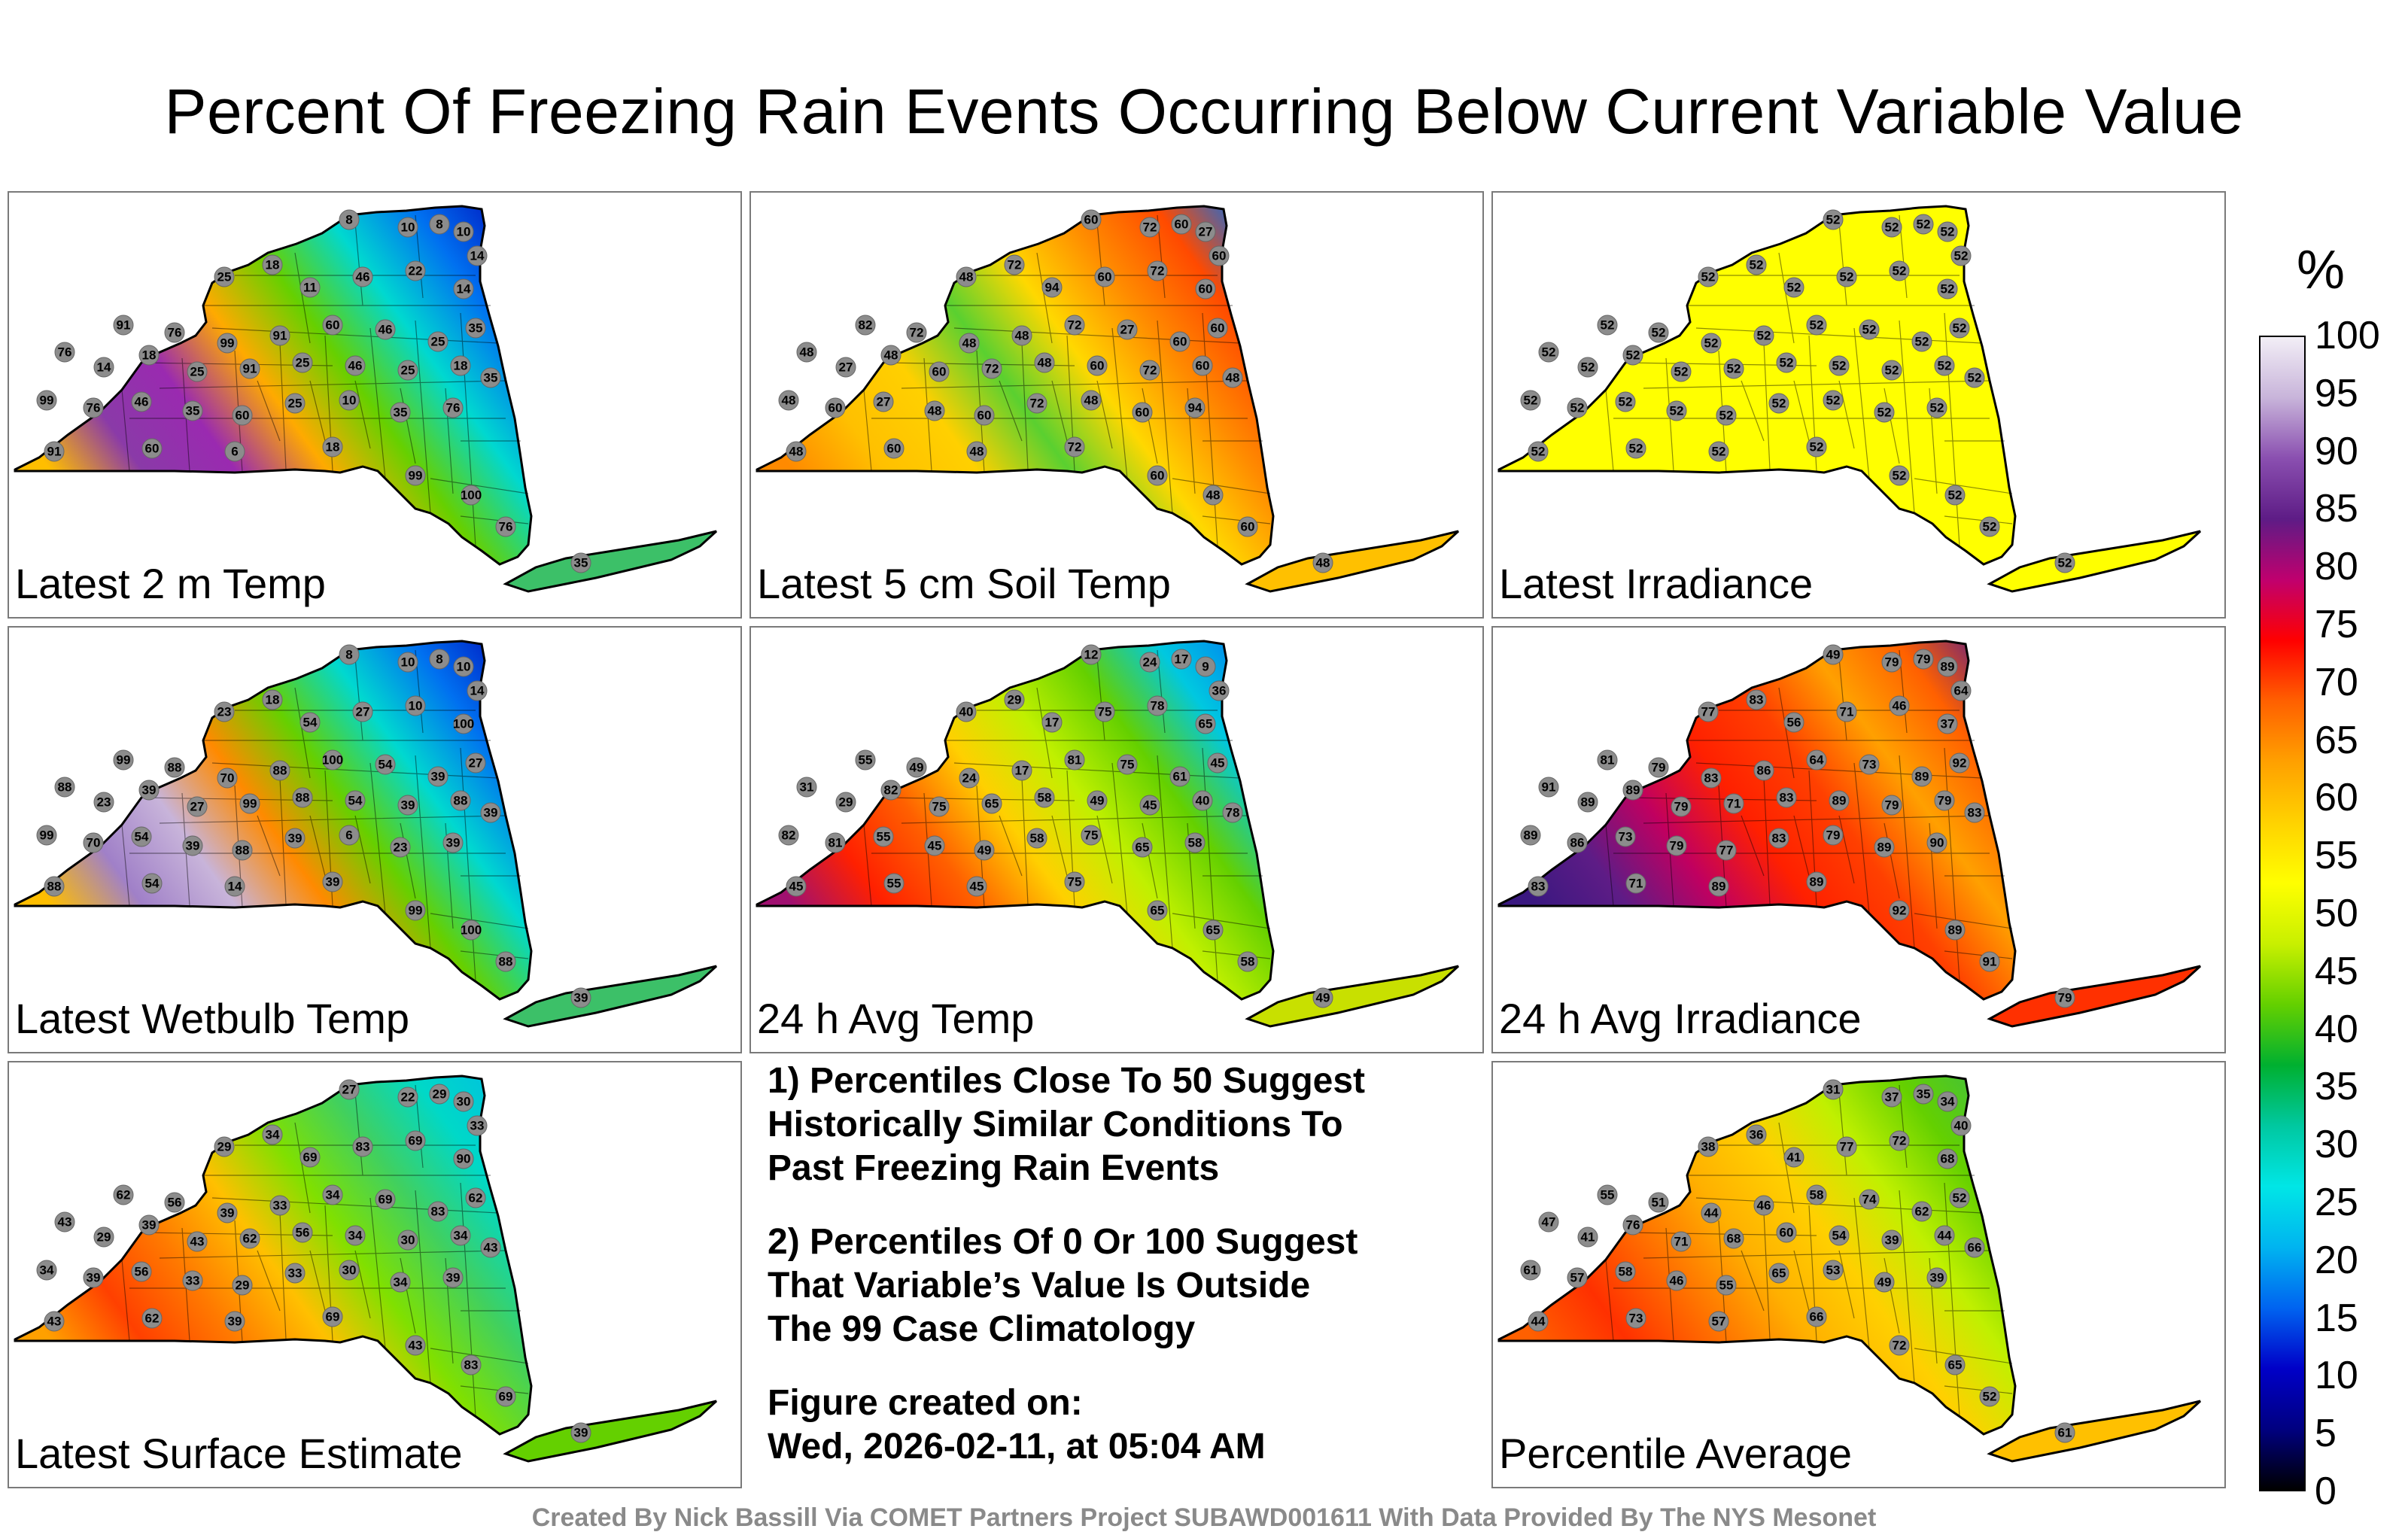 This screenshot has width=2408, height=1535. What do you see at coordinates (1091, 655) in the screenshot?
I see `station-value: 12` at bounding box center [1091, 655].